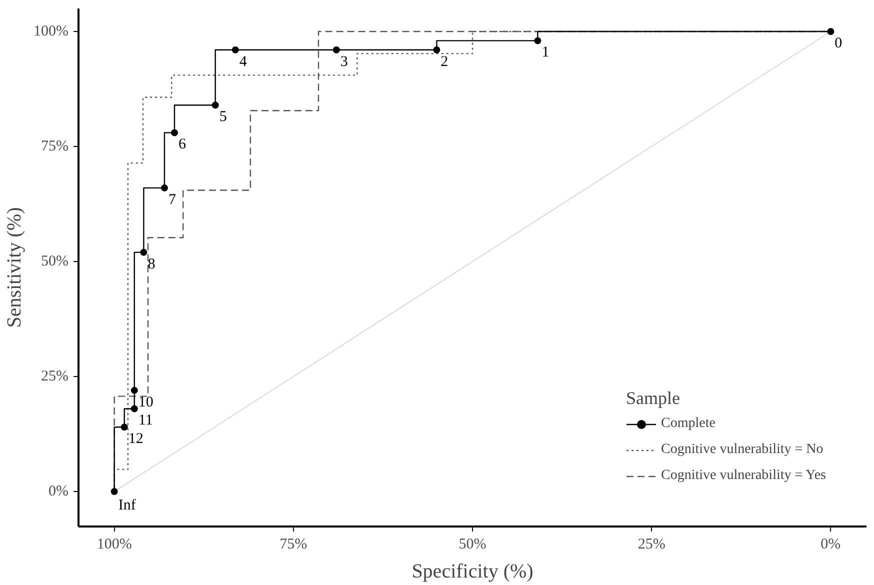 The image size is (874, 585). I want to click on annotation: 10, so click(146, 402).